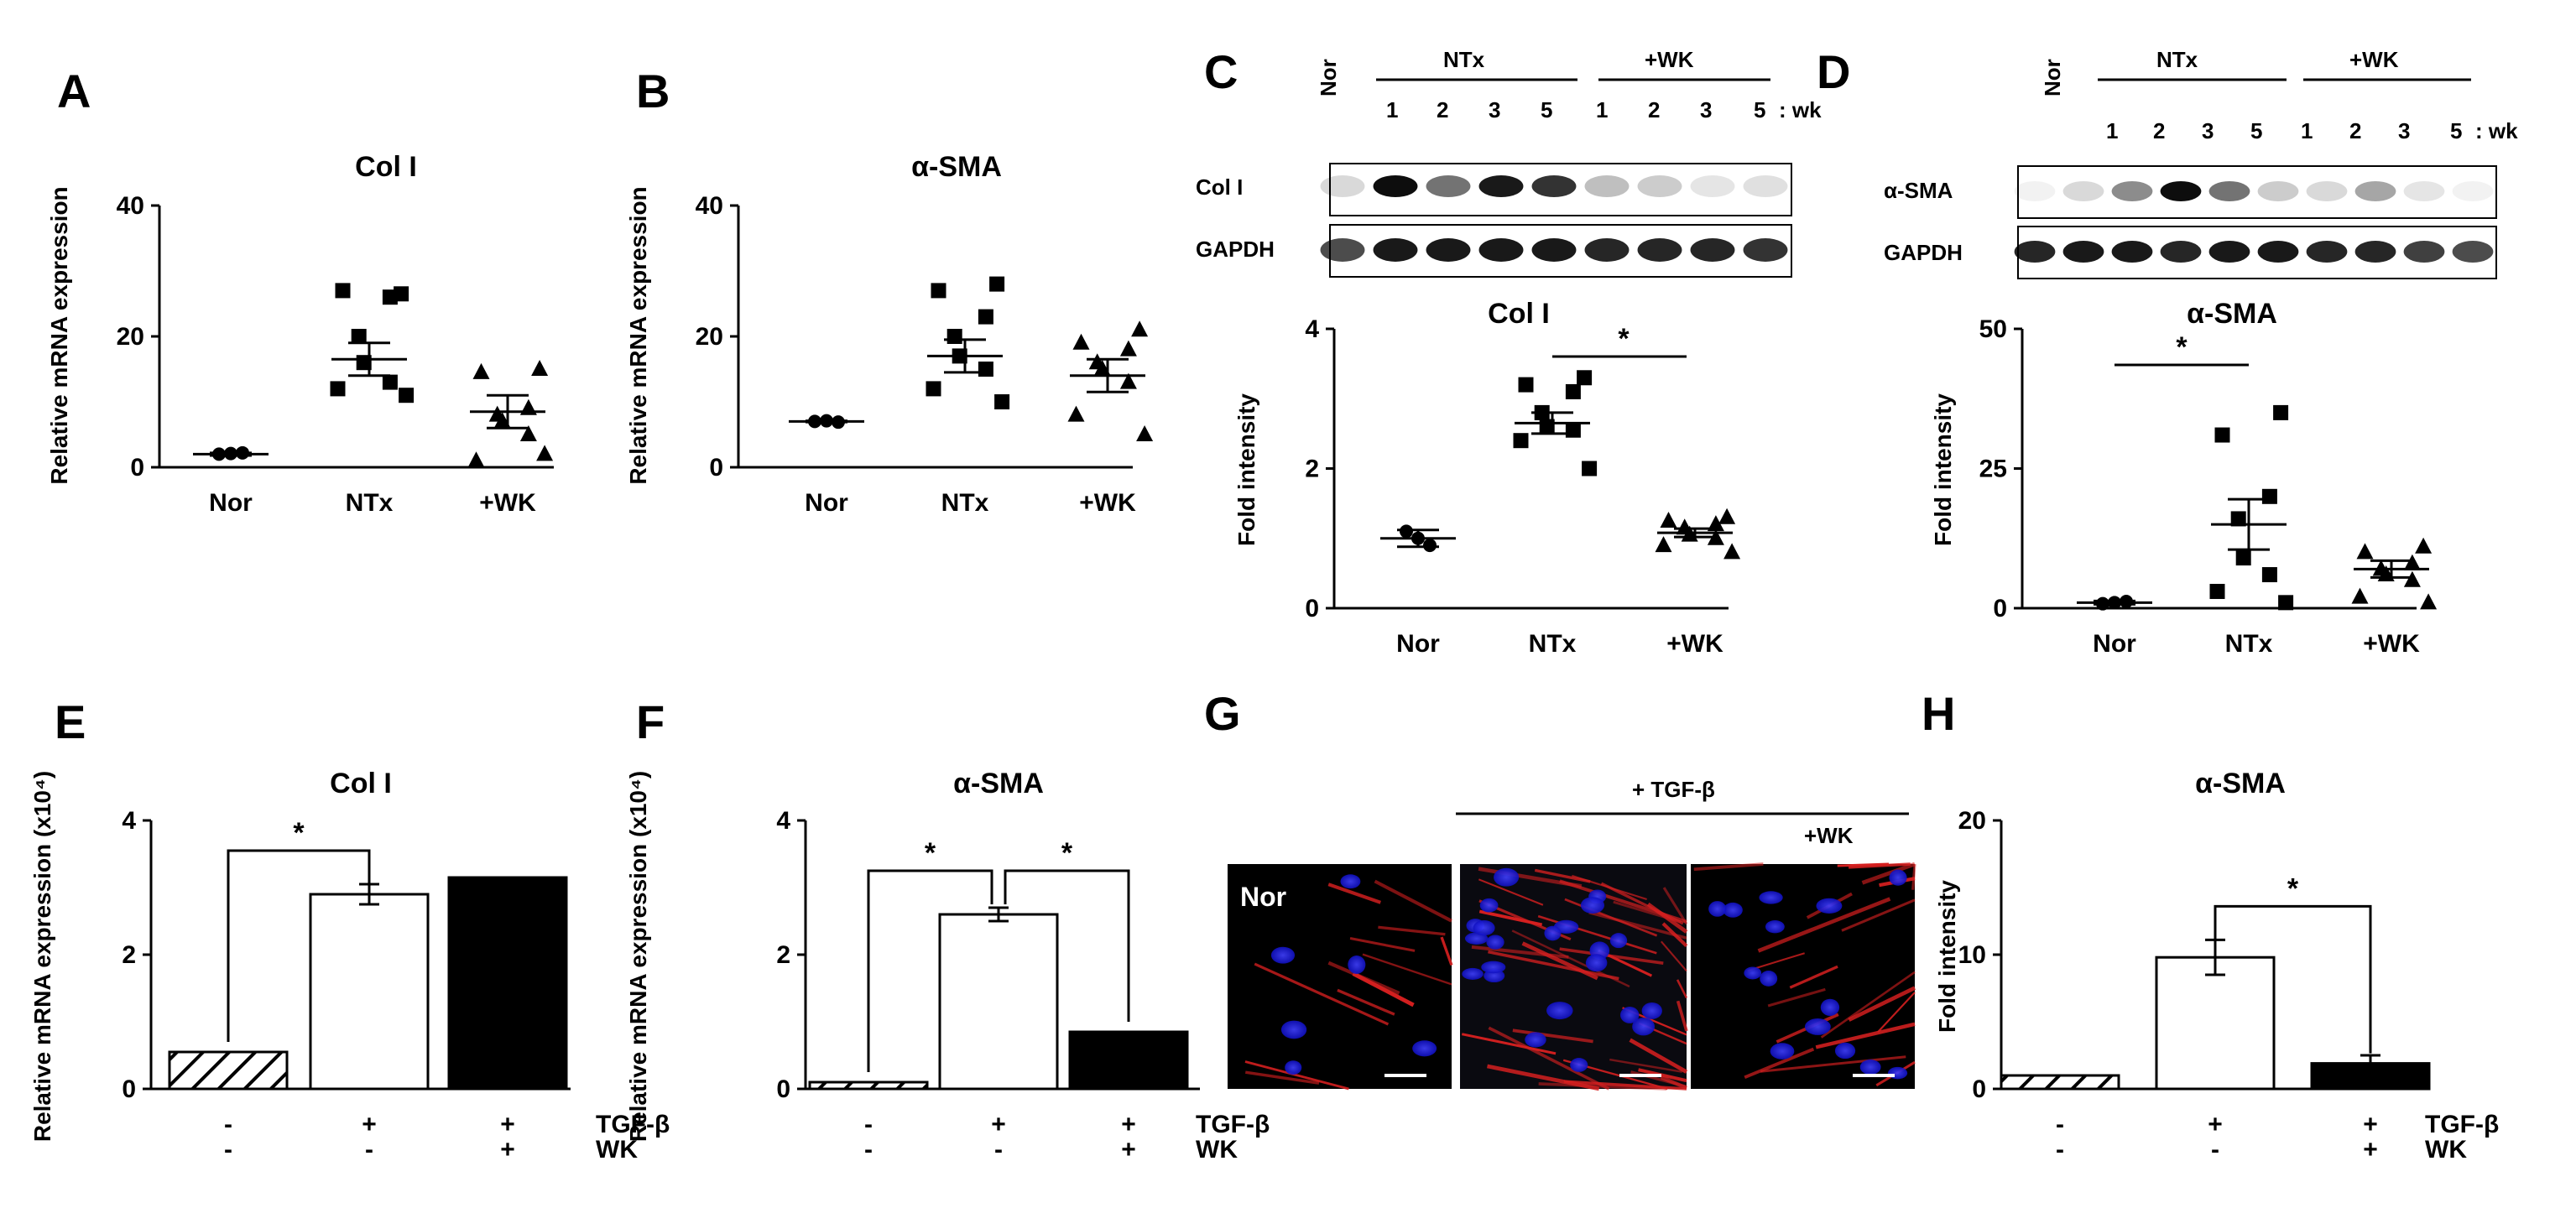 Image resolution: width=2576 pixels, height=1208 pixels. I want to click on panel-label-g: G, so click(1222, 714).